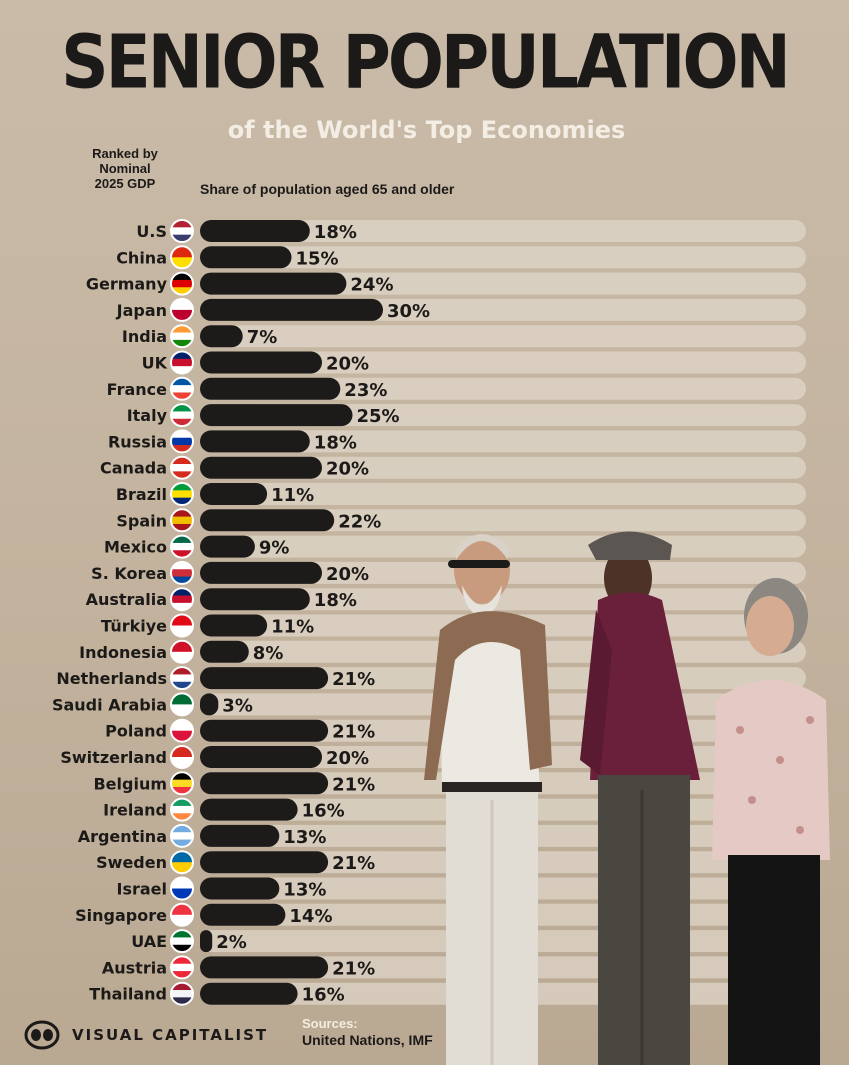 The image size is (849, 1065). Describe the element at coordinates (488, 799) in the screenshot. I see `person-left` at that location.